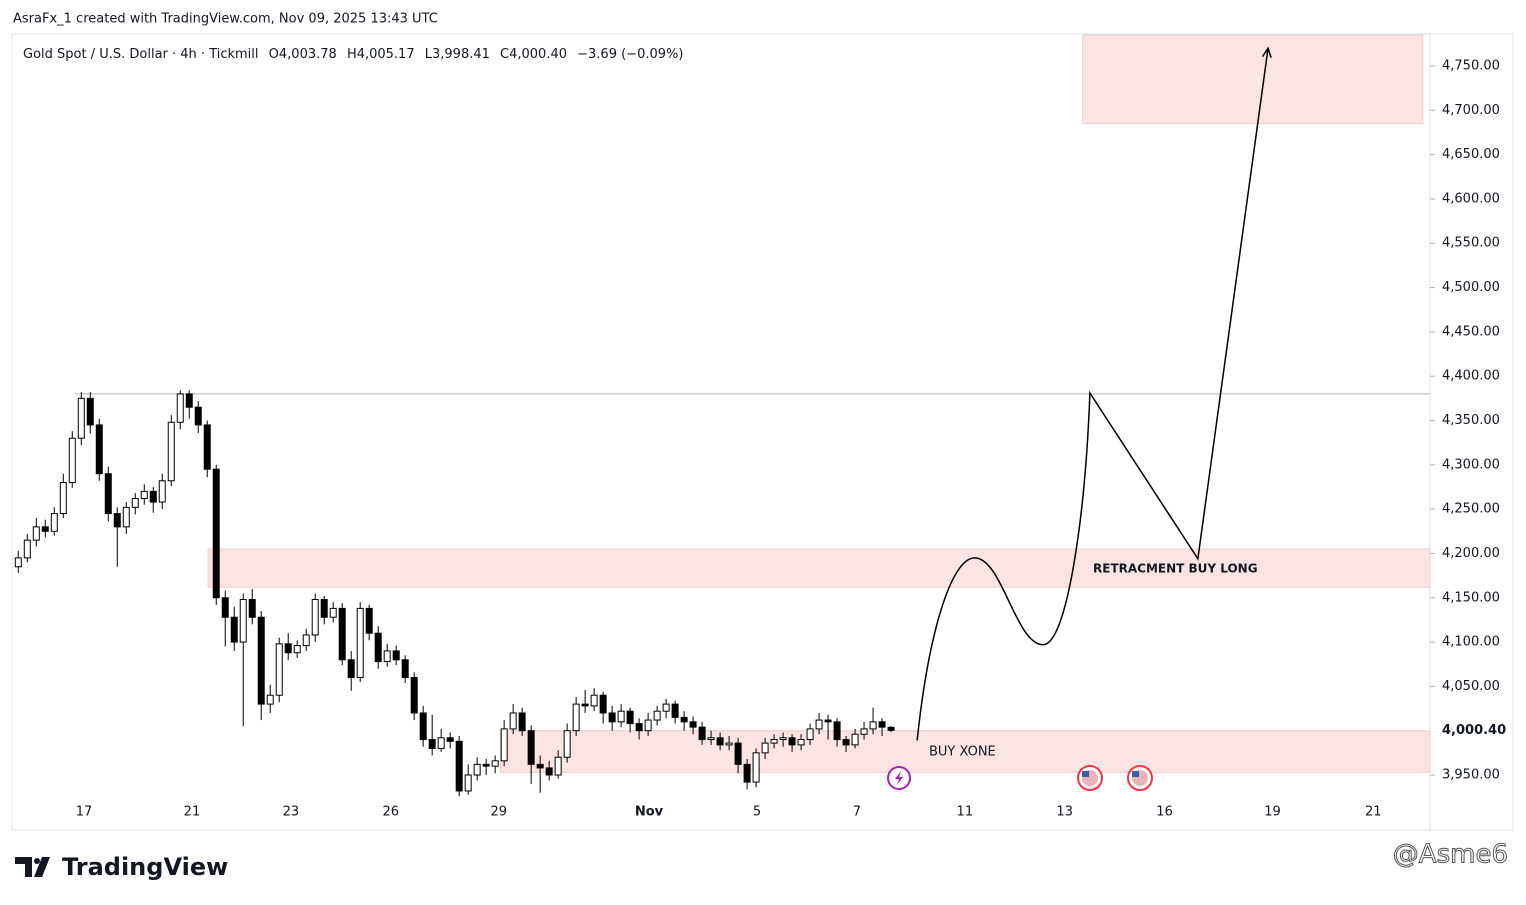  Describe the element at coordinates (1450, 855) in the screenshot. I see `watermark: @Asme6` at that location.